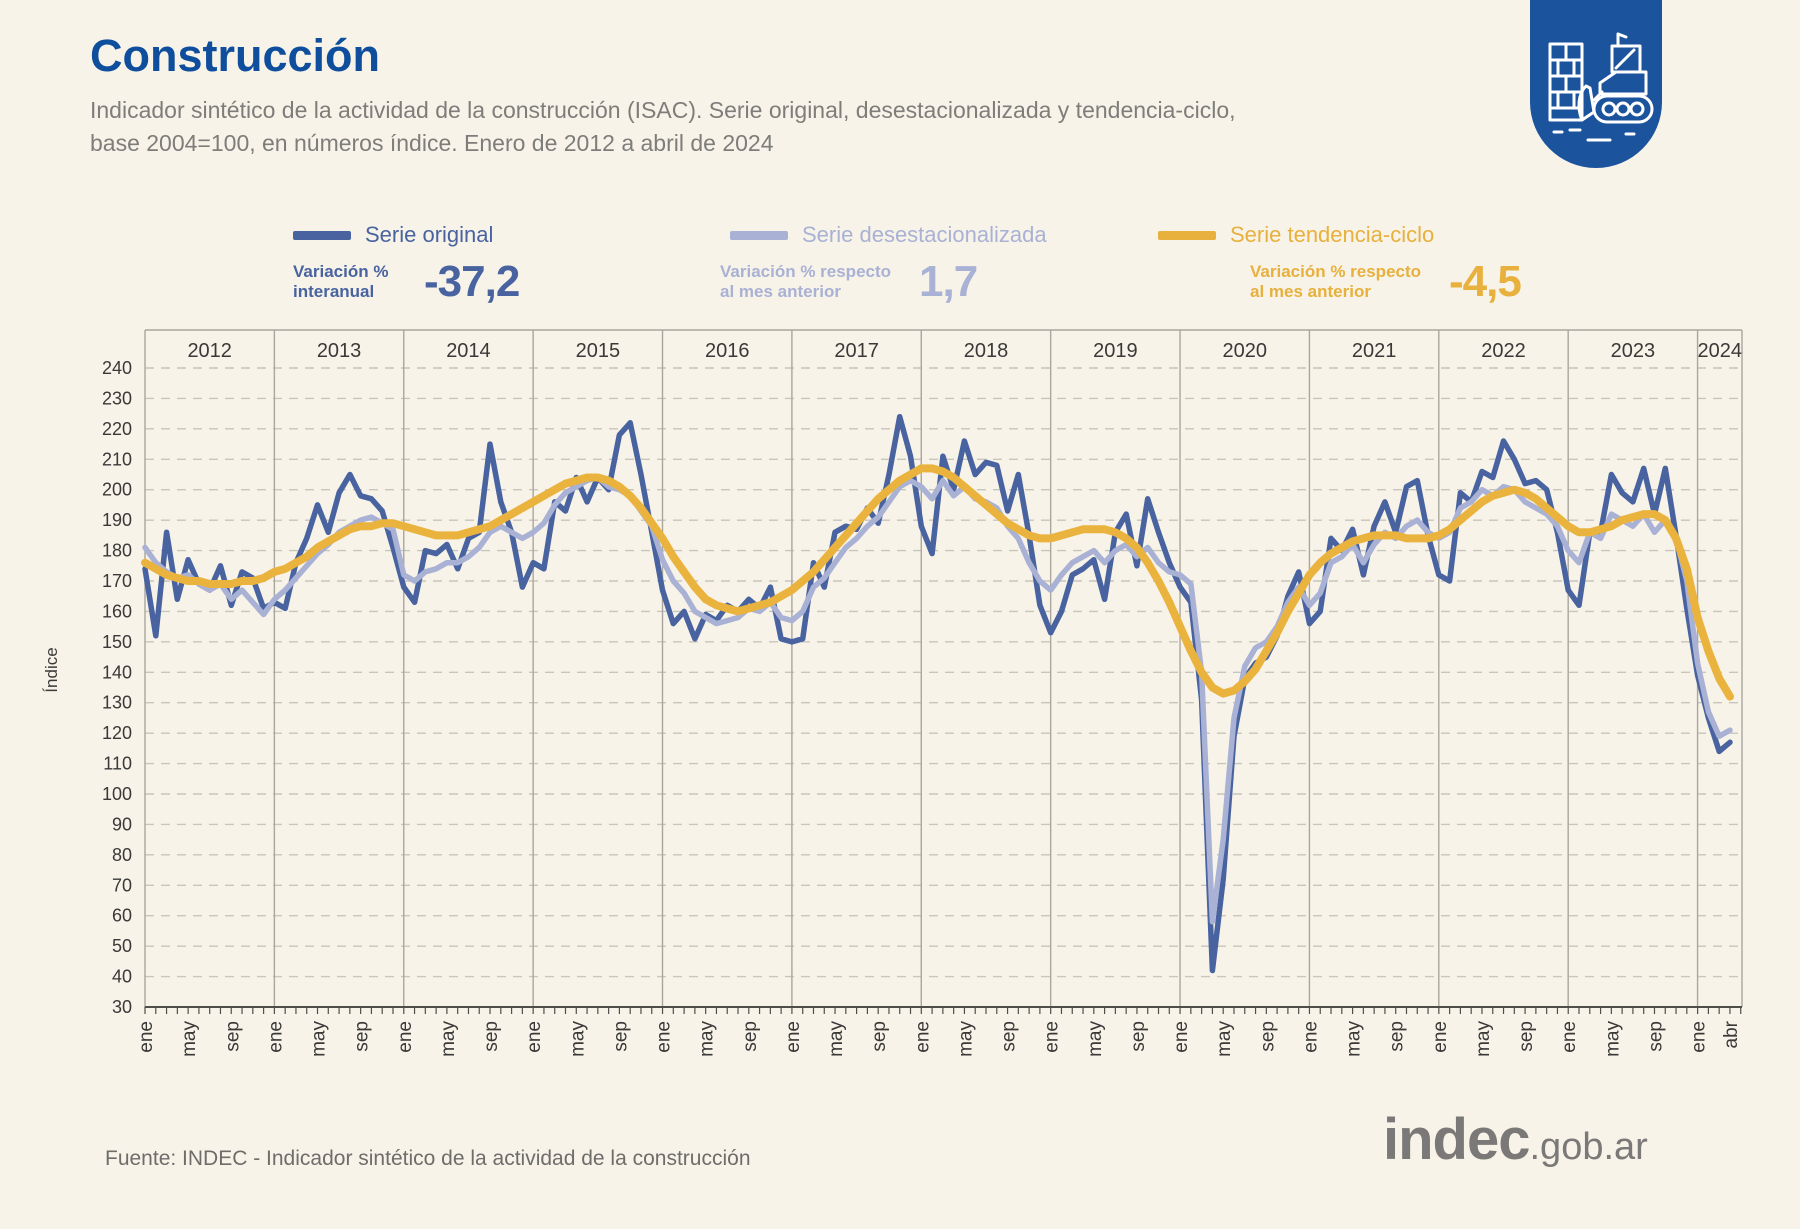 The image size is (1800, 1229). Describe the element at coordinates (122, 916) in the screenshot. I see `y-tick-label: 60` at that location.